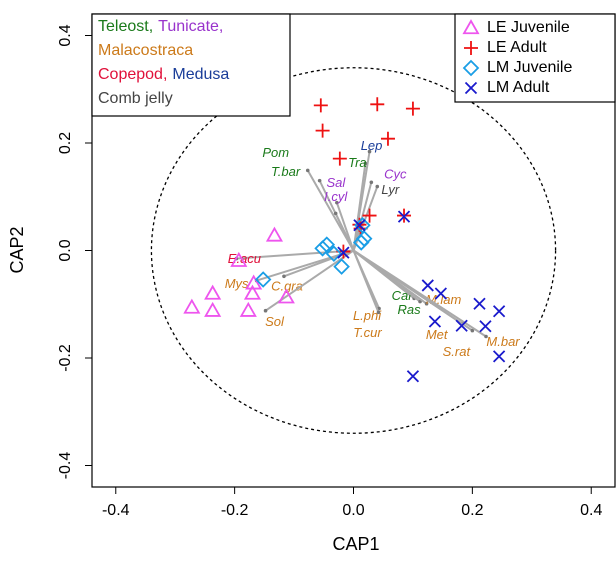 This screenshot has height=562, width=616. What do you see at coordinates (395, 174) in the screenshot?
I see `vector-label: Cyc` at bounding box center [395, 174].